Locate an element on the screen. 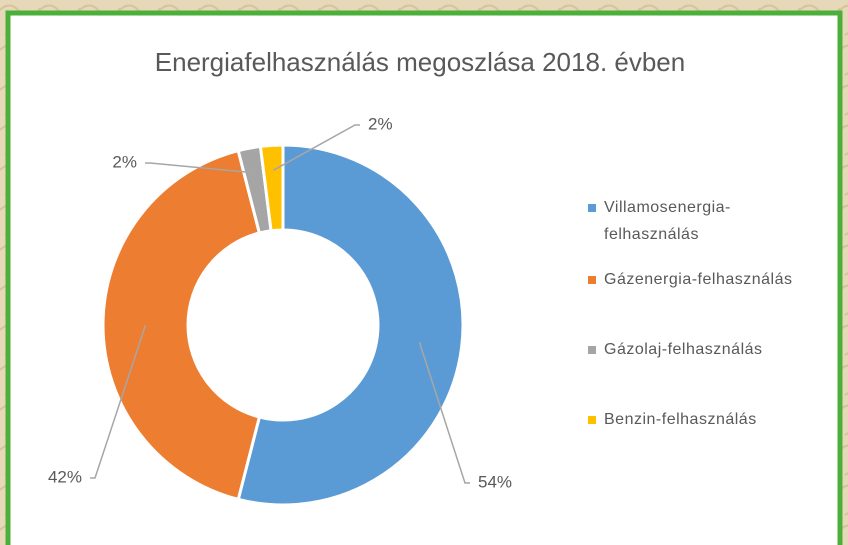 This screenshot has width=848, height=545. donut-slice is located at coordinates (271, 188).